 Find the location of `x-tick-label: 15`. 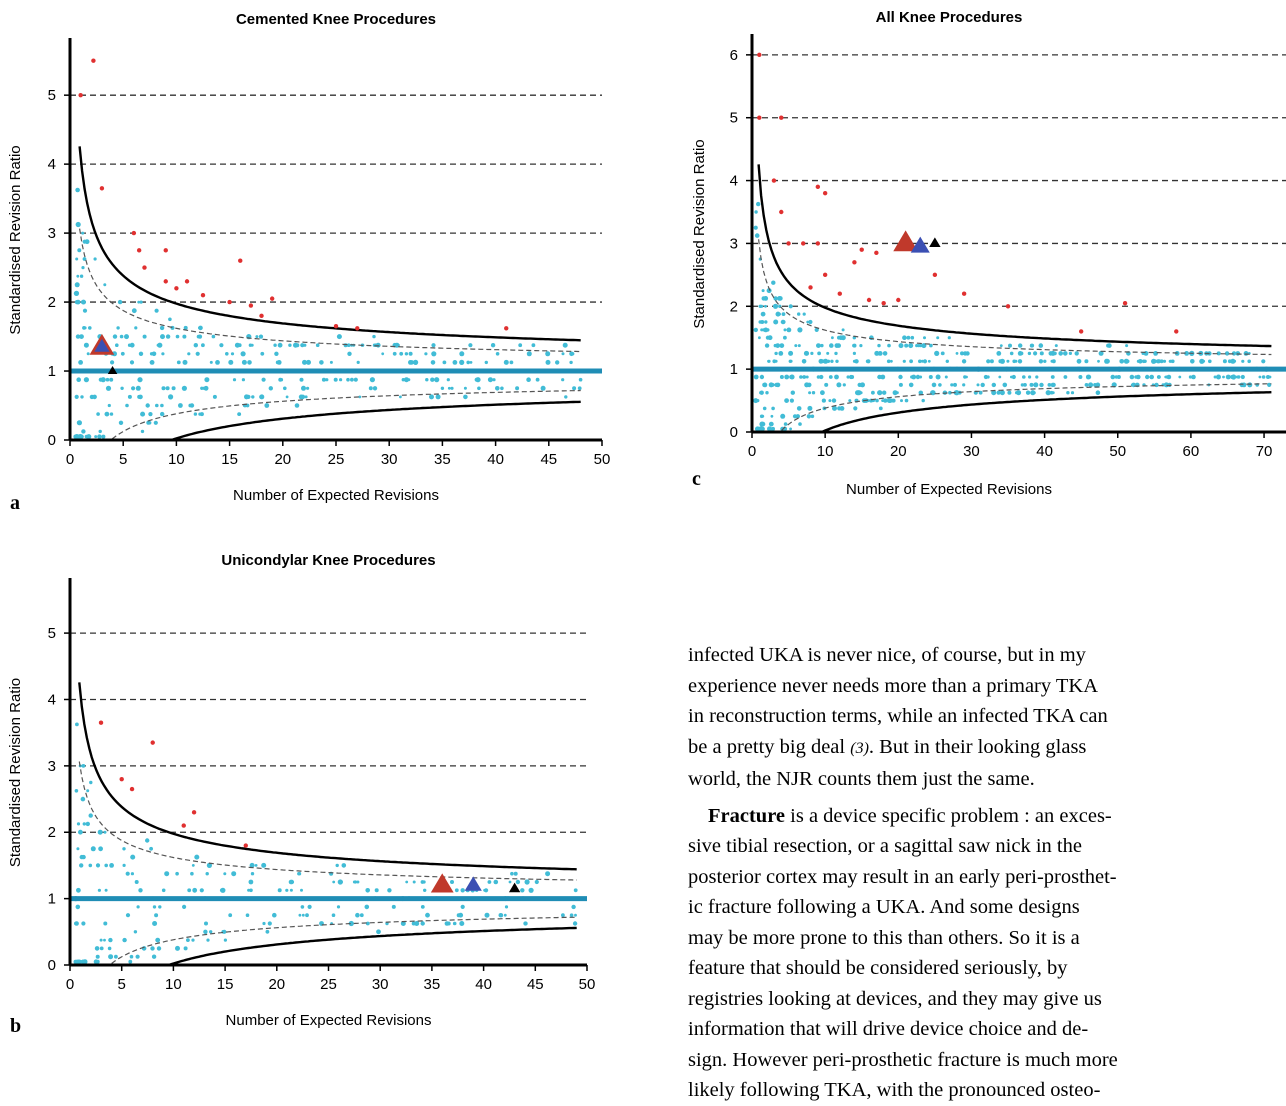

x-tick-label: 15 is located at coordinates (229, 459).